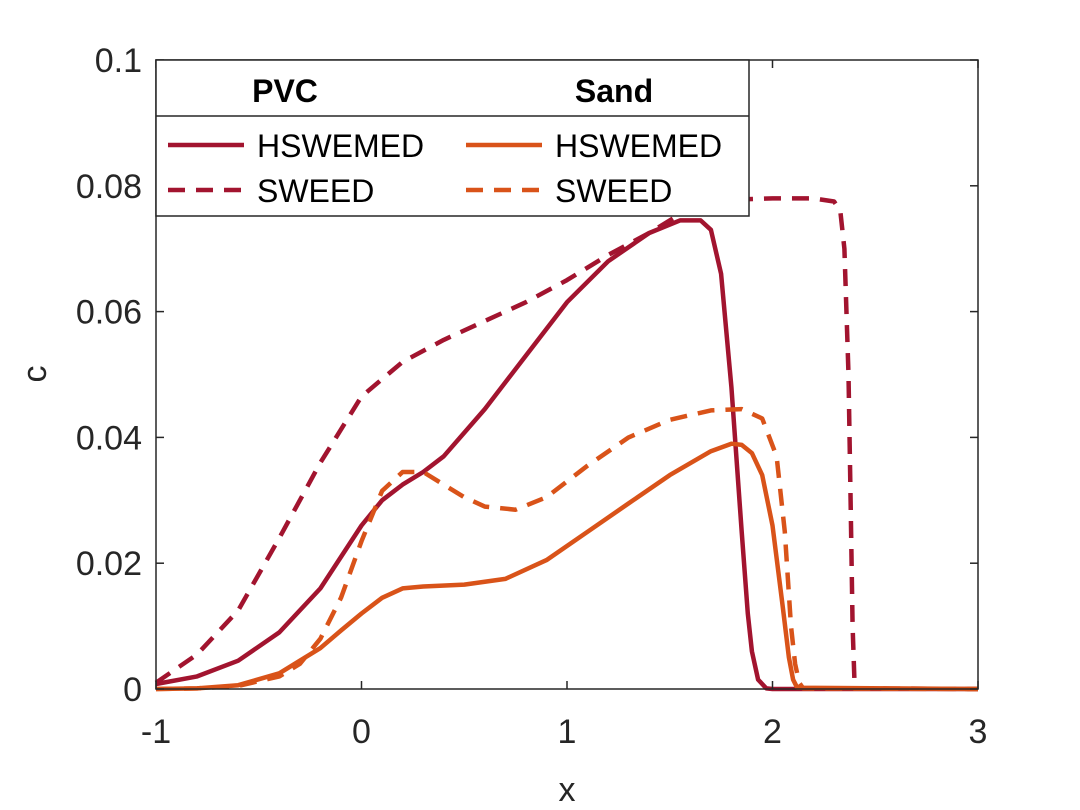  What do you see at coordinates (361, 732) in the screenshot?
I see `x-tick-label: 0` at bounding box center [361, 732].